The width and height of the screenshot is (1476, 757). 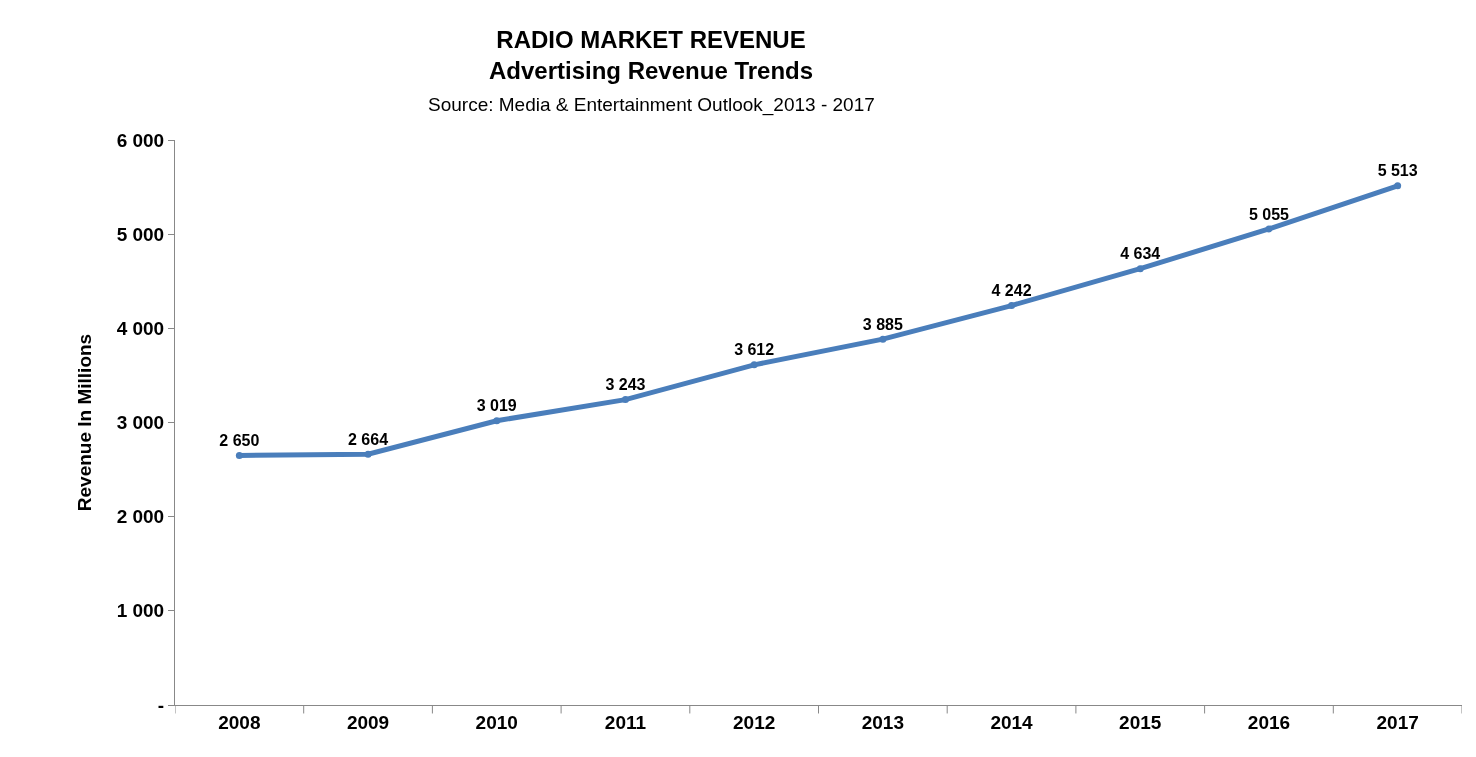 What do you see at coordinates (754, 350) in the screenshot?
I see `data-label: 3 612` at bounding box center [754, 350].